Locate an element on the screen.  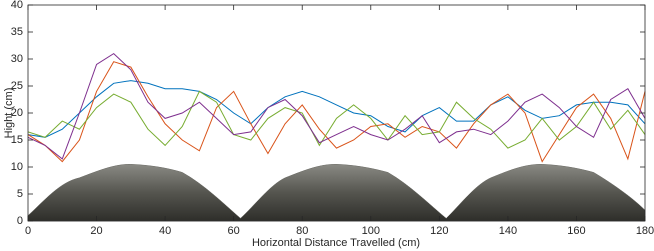
y-tick-label: 10 is located at coordinates (17, 167).